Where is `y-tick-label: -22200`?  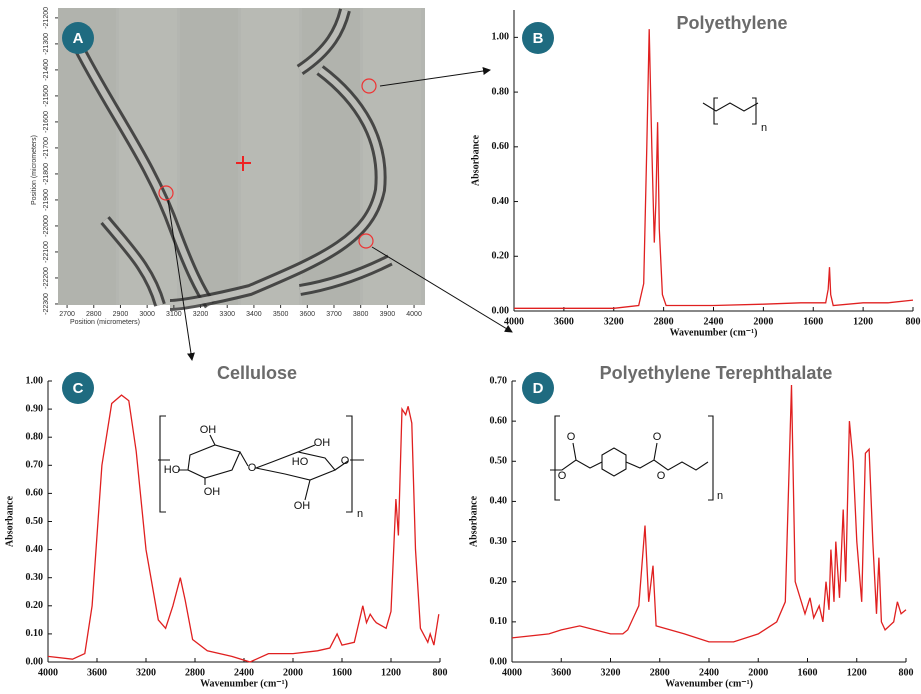 y-tick-label: -22200 is located at coordinates (46, 278).